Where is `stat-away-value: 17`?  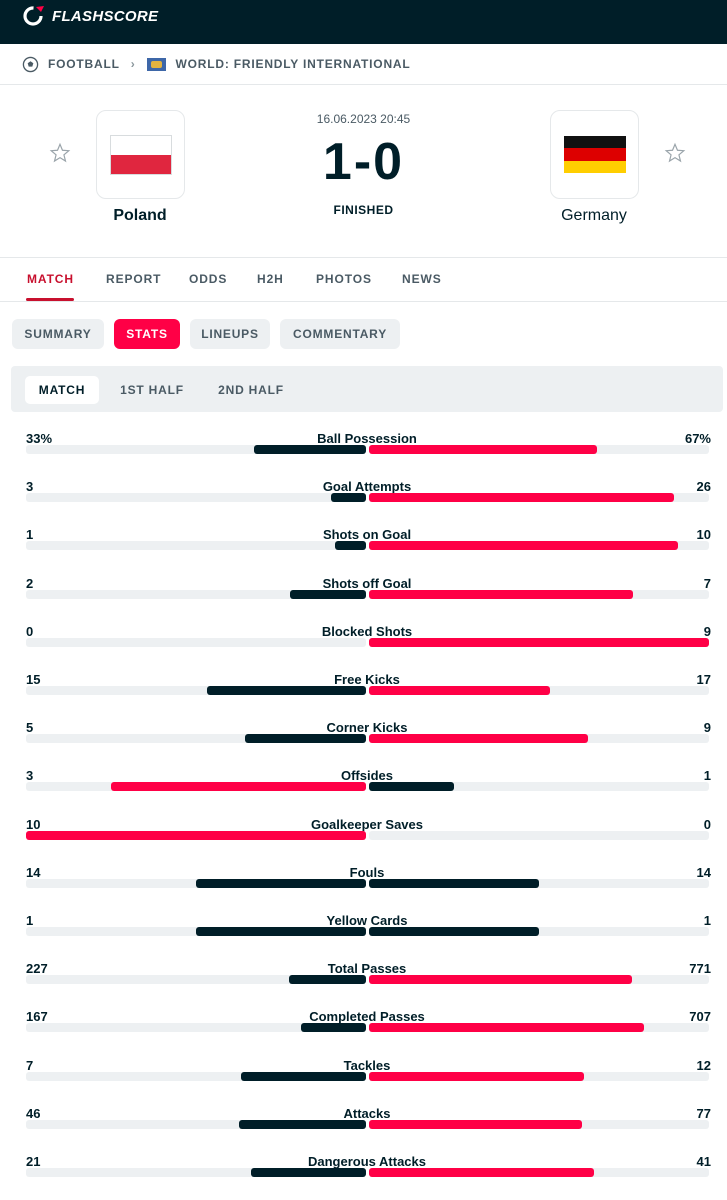 stat-away-value: 17 is located at coordinates (703, 679).